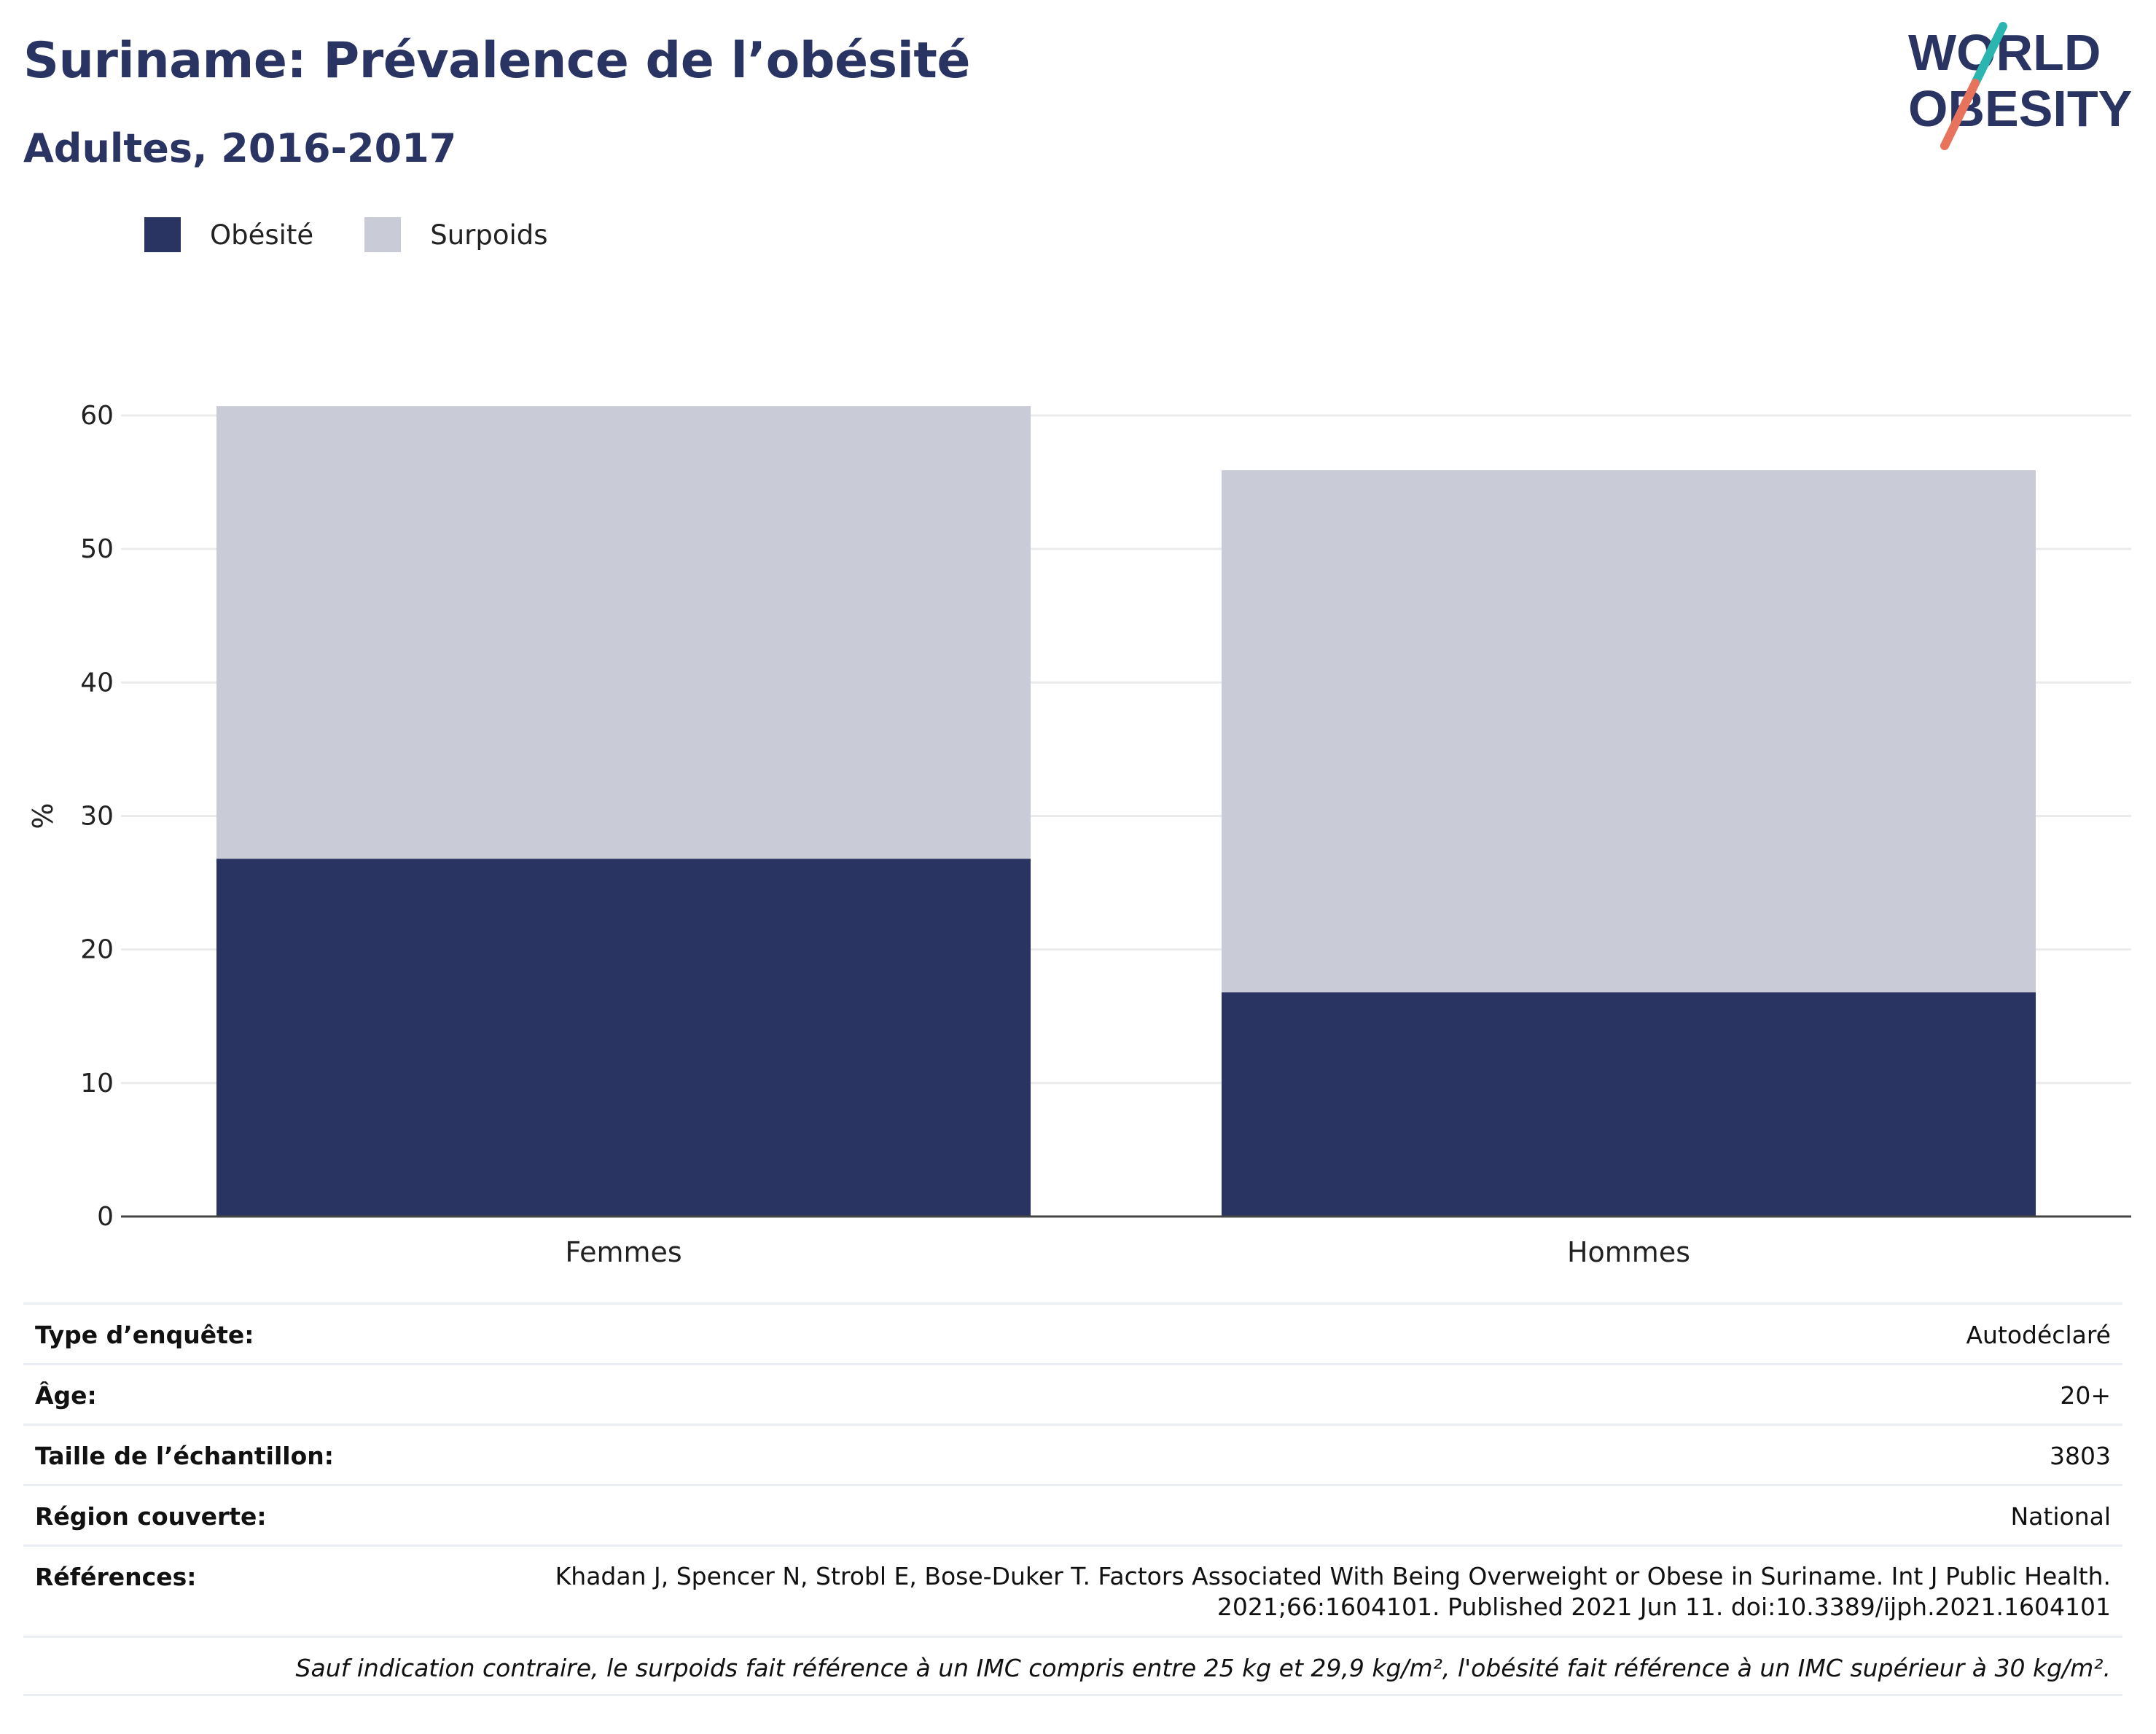 This screenshot has width=2156, height=1734. I want to click on world-obesity-logo: WORLD OBESITY, so click(2020, 86).